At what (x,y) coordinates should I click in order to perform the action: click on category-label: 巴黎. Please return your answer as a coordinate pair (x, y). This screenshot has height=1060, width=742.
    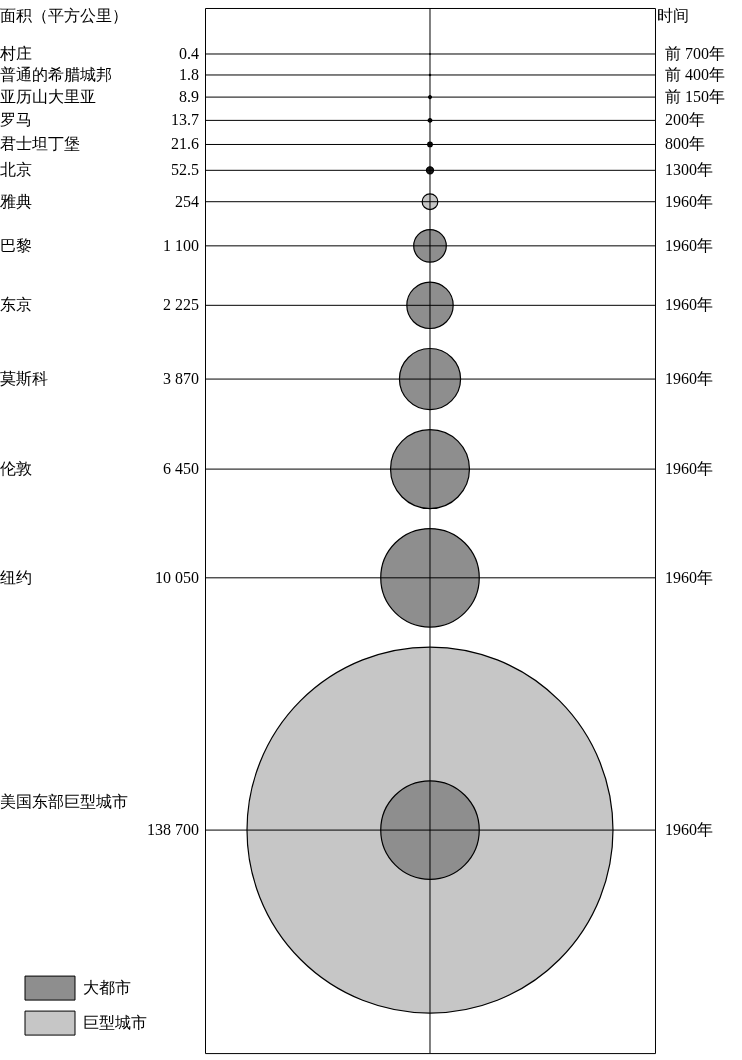
    Looking at the image, I should click on (16, 245).